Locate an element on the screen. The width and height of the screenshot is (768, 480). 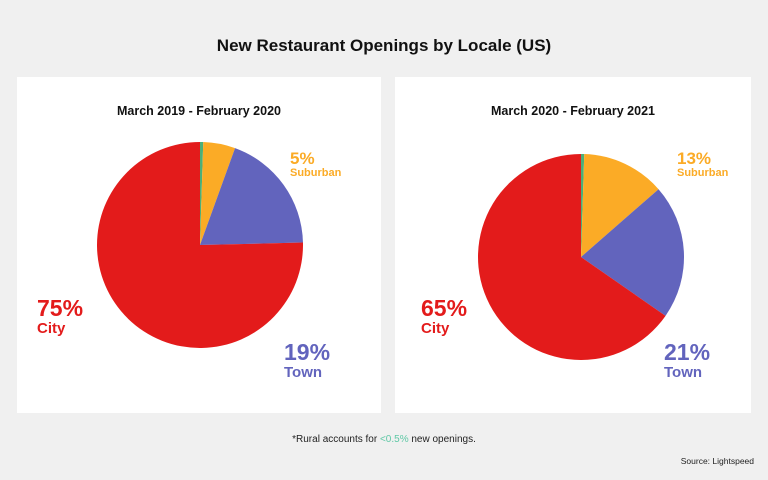
label-town-2019: 19% Town is located at coordinates (307, 360).